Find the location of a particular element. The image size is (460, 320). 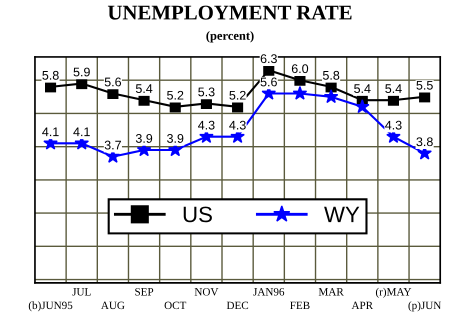

x-tick-label: MAR is located at coordinates (331, 292).